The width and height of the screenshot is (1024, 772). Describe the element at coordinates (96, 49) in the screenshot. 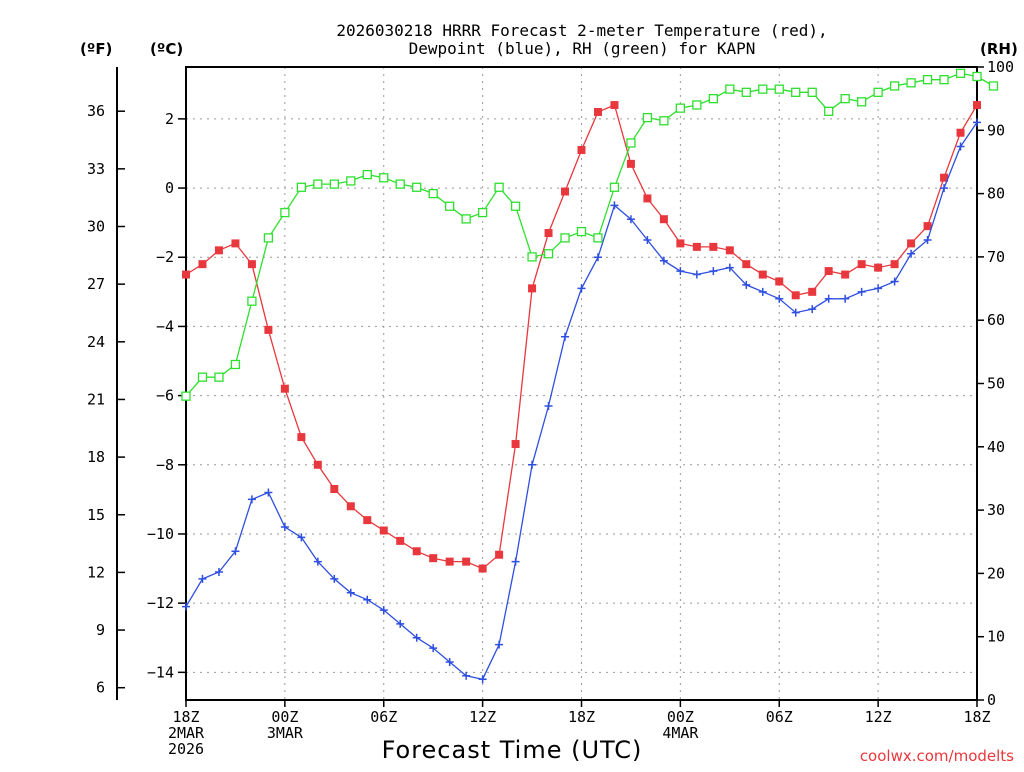

I see `fahrenheit-unit-label: (ºF)` at that location.